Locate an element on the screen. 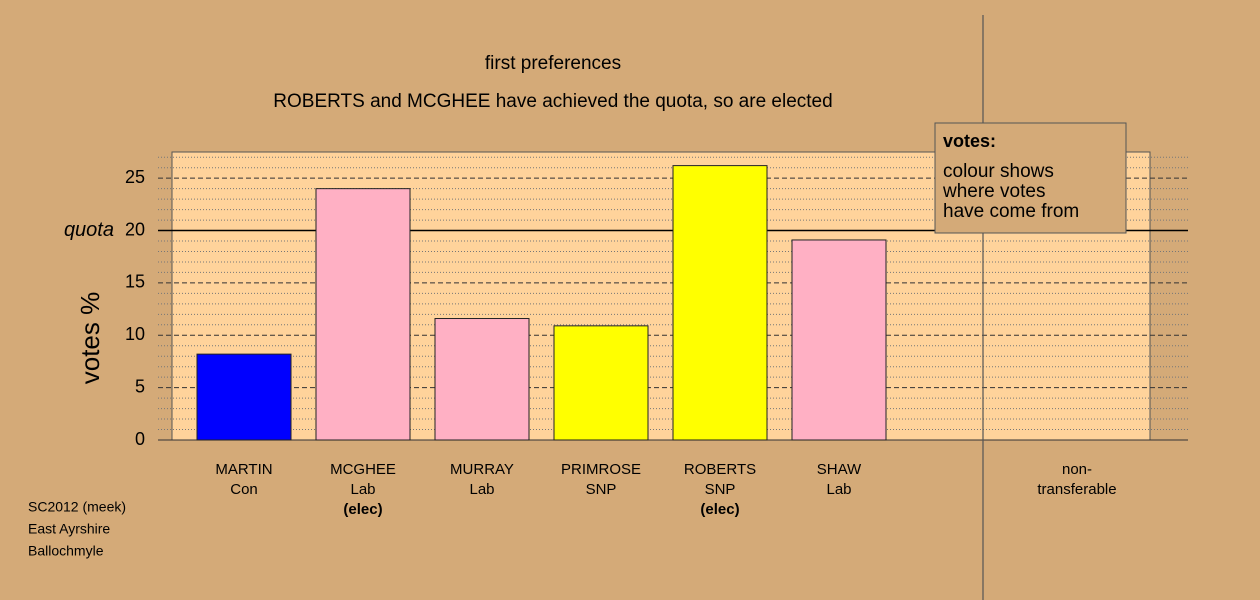  legend-title: votes: is located at coordinates (969, 141).